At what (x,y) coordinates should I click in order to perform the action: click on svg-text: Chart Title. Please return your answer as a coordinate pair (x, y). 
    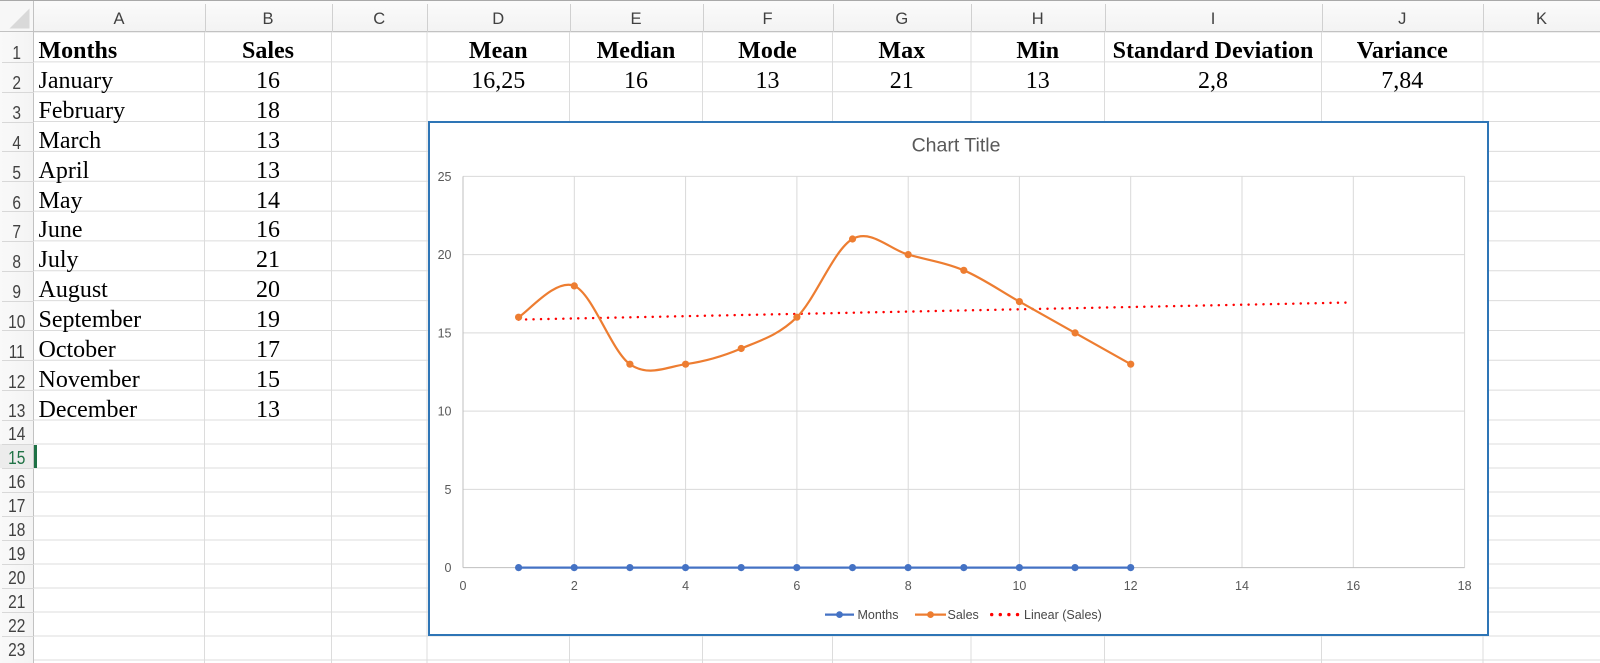
    Looking at the image, I should click on (956, 146).